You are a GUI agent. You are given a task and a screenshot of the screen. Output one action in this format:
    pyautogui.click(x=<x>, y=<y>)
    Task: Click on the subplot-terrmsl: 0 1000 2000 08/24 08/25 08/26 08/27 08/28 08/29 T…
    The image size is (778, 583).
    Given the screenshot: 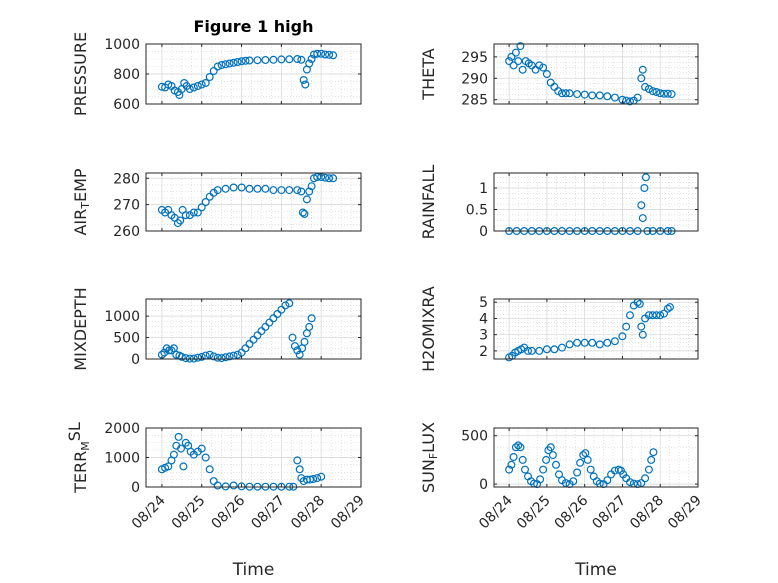 What is the action you would take?
    pyautogui.click(x=216, y=476)
    